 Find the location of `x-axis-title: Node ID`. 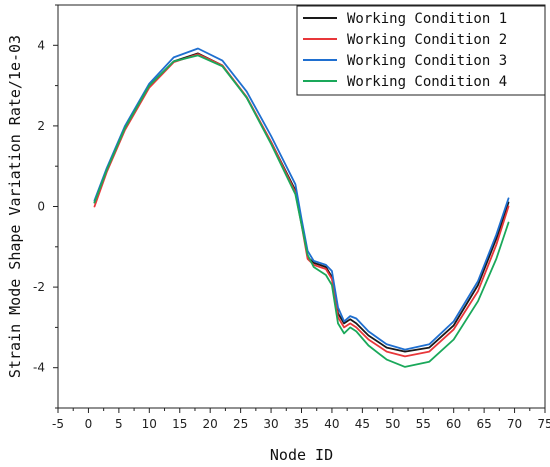

x-axis-title: Node ID is located at coordinates (301, 455).